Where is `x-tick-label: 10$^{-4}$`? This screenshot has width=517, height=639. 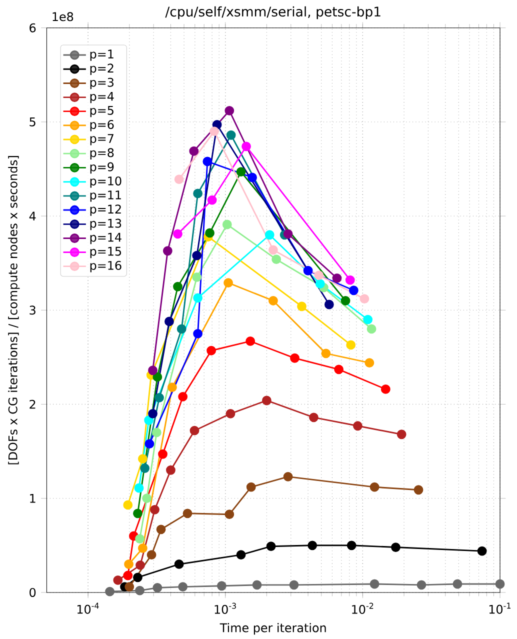 x-tick-label: 10$^{-4}$ is located at coordinates (88, 608).